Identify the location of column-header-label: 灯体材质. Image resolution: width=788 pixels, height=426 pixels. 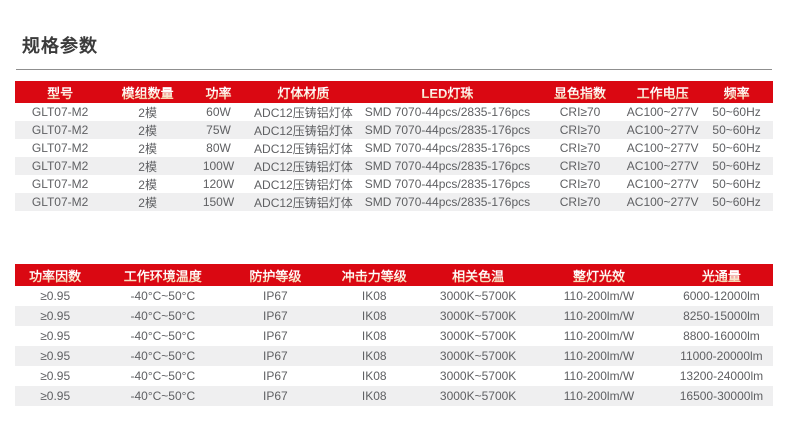
(303, 93).